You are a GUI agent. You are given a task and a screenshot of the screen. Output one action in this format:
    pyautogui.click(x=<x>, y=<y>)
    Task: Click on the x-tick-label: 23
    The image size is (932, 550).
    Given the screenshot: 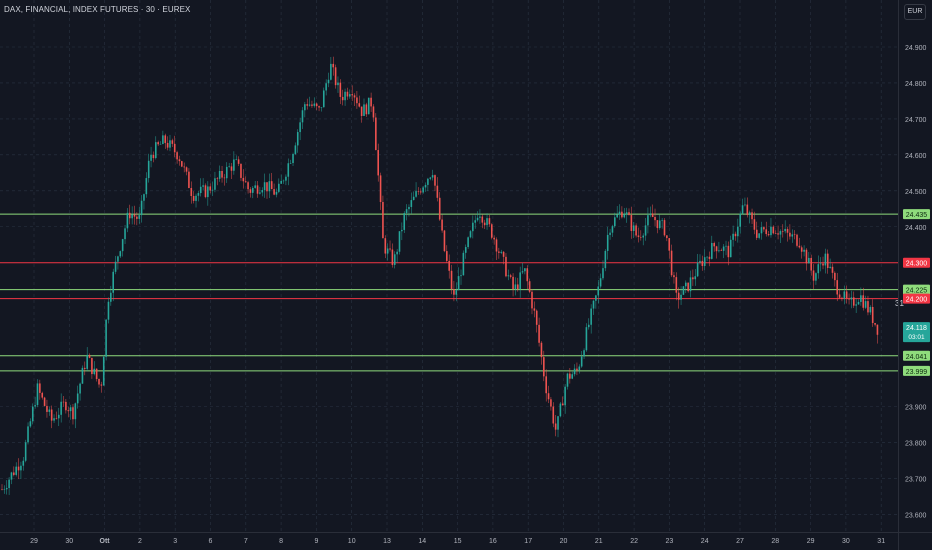 What is the action you would take?
    pyautogui.click(x=670, y=541)
    